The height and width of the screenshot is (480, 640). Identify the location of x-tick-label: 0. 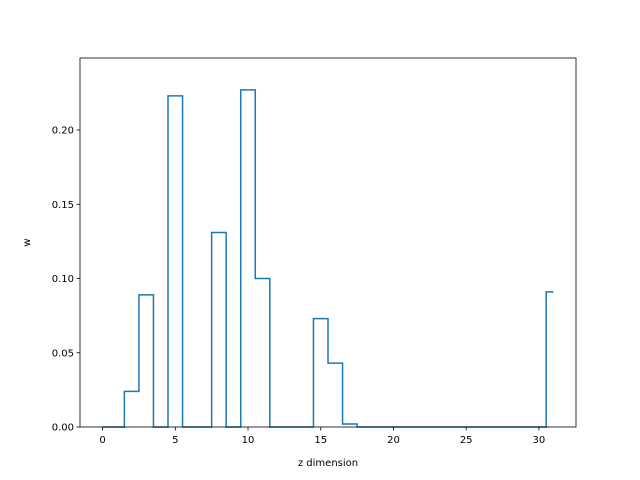
(102, 440).